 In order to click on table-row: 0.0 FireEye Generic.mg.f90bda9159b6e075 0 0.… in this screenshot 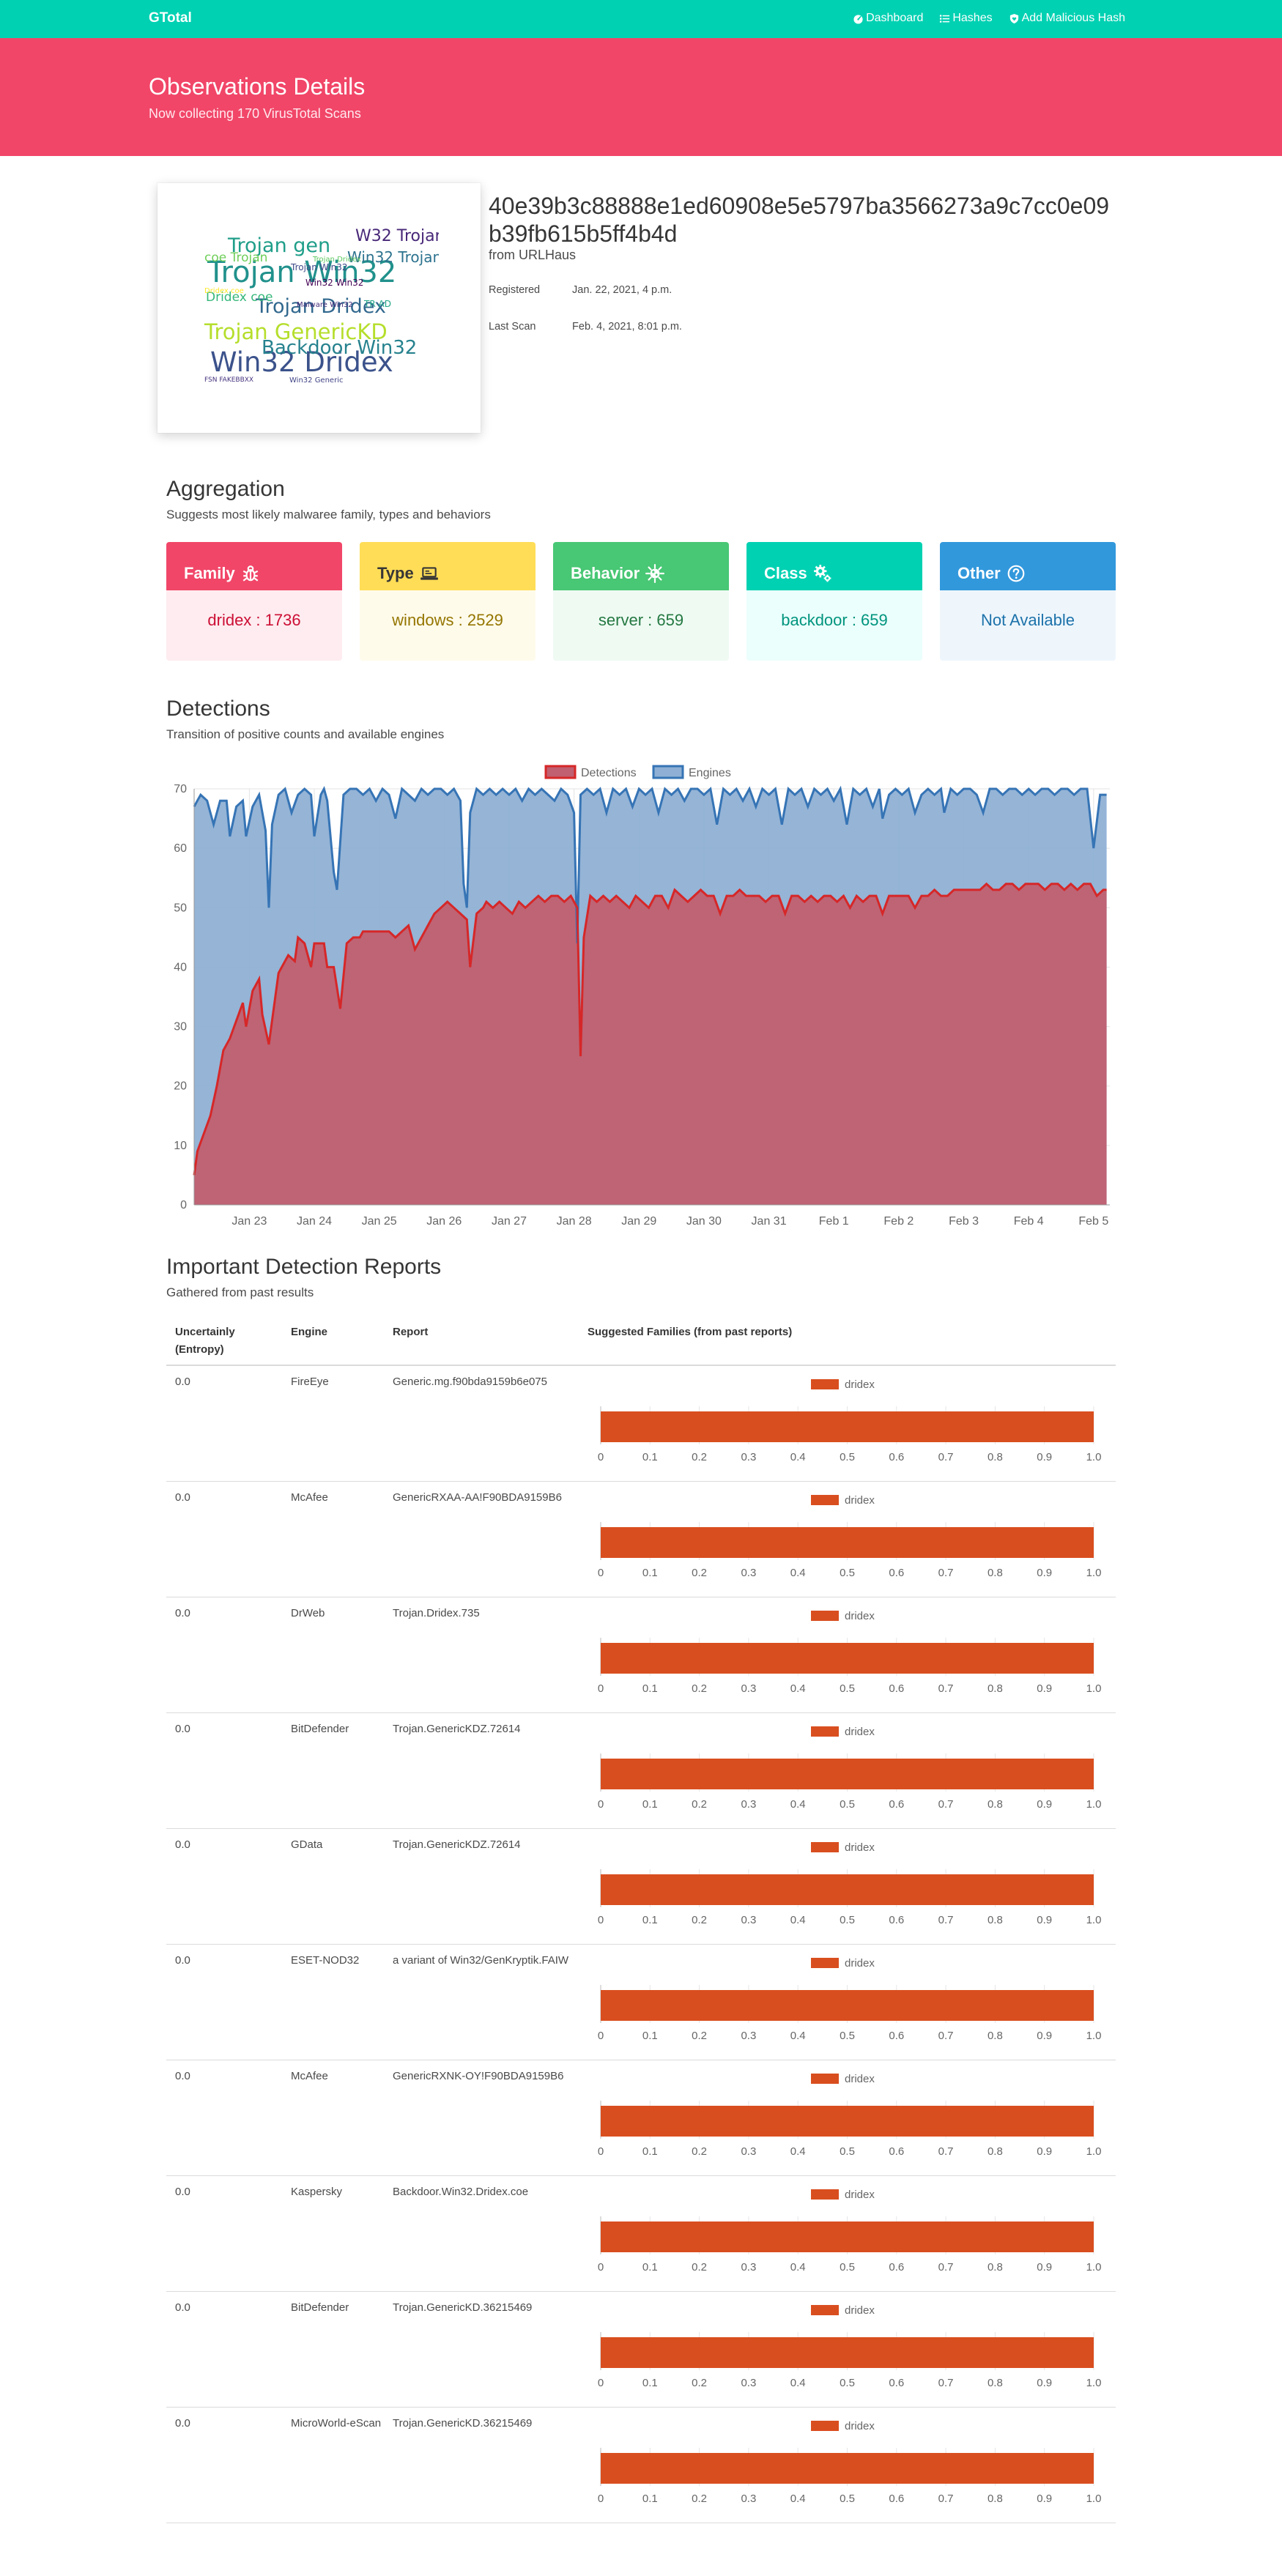, I will do `click(641, 1424)`.